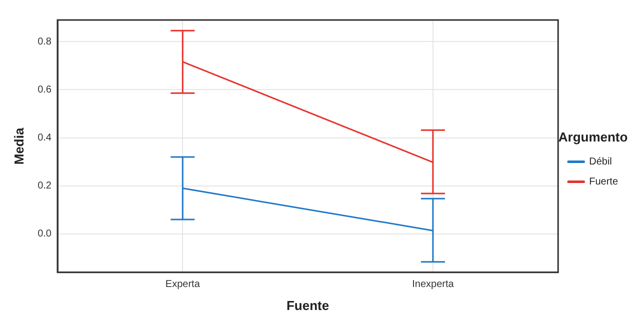 The width and height of the screenshot is (640, 324). What do you see at coordinates (308, 305) in the screenshot?
I see `x-axis-title: Fuente` at bounding box center [308, 305].